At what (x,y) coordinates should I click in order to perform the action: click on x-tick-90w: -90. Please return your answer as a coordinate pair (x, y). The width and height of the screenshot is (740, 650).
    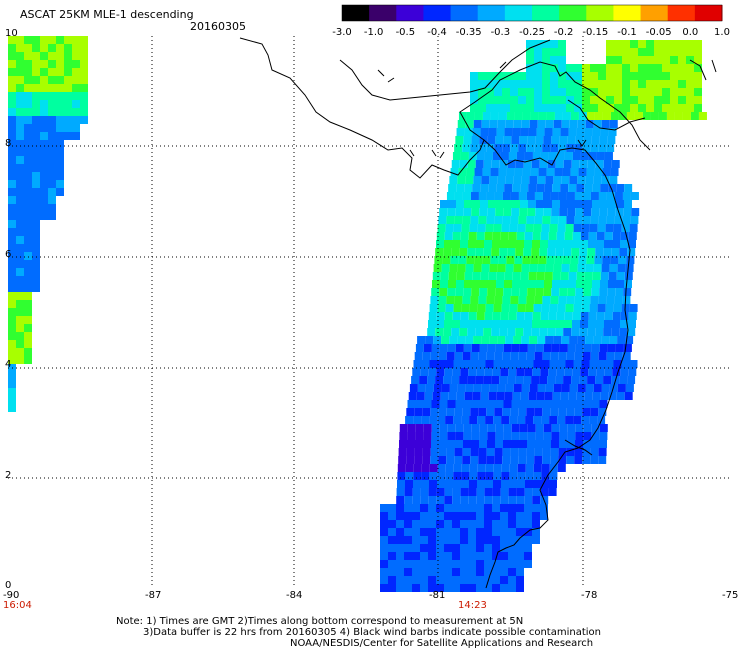
    Looking at the image, I should click on (11, 595).